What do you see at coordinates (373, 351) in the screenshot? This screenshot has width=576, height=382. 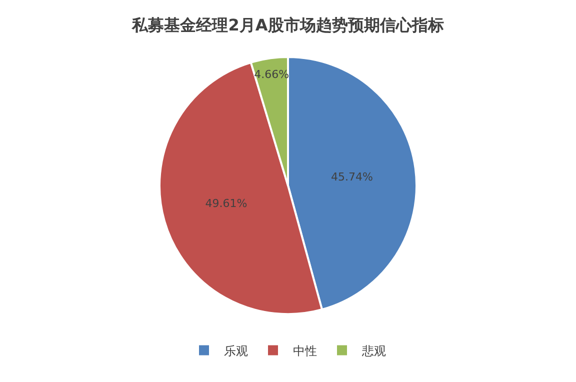 I see `legend-label: 悲观` at bounding box center [373, 351].